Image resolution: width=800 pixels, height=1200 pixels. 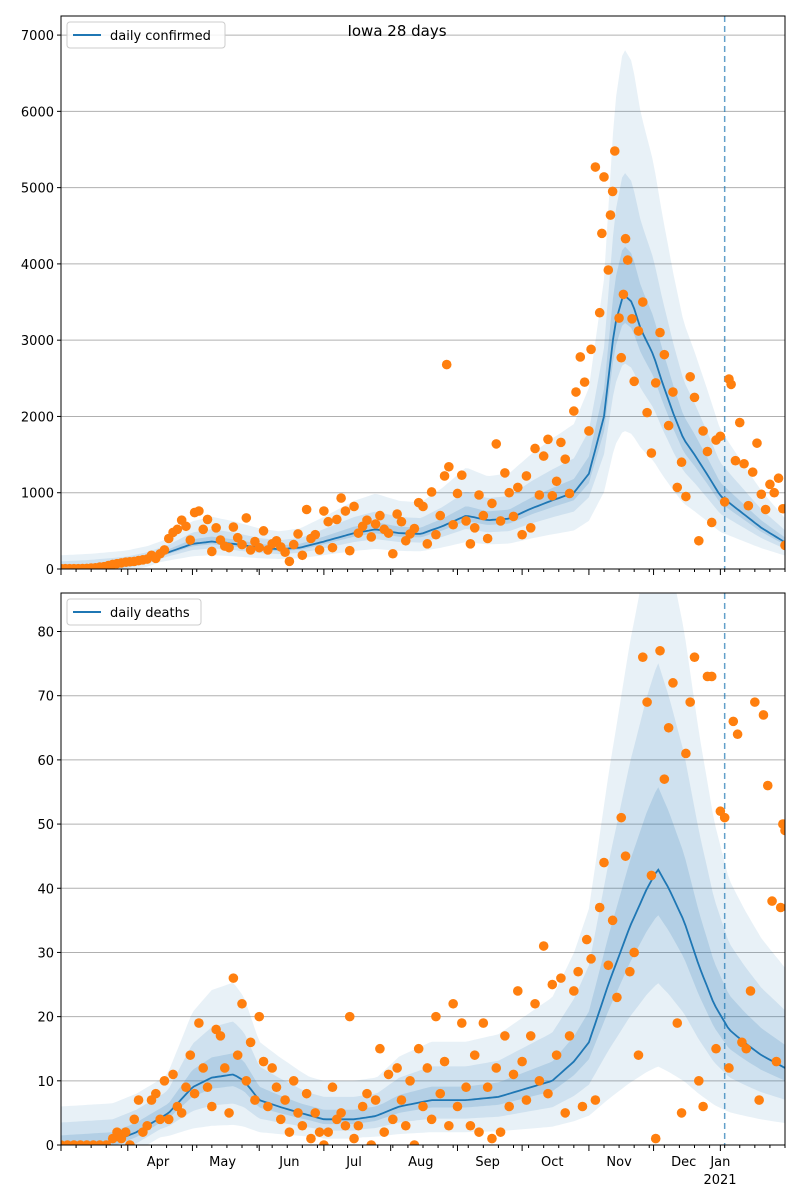 I want to click on x-tick-label: Apr, so click(x=158, y=1162).